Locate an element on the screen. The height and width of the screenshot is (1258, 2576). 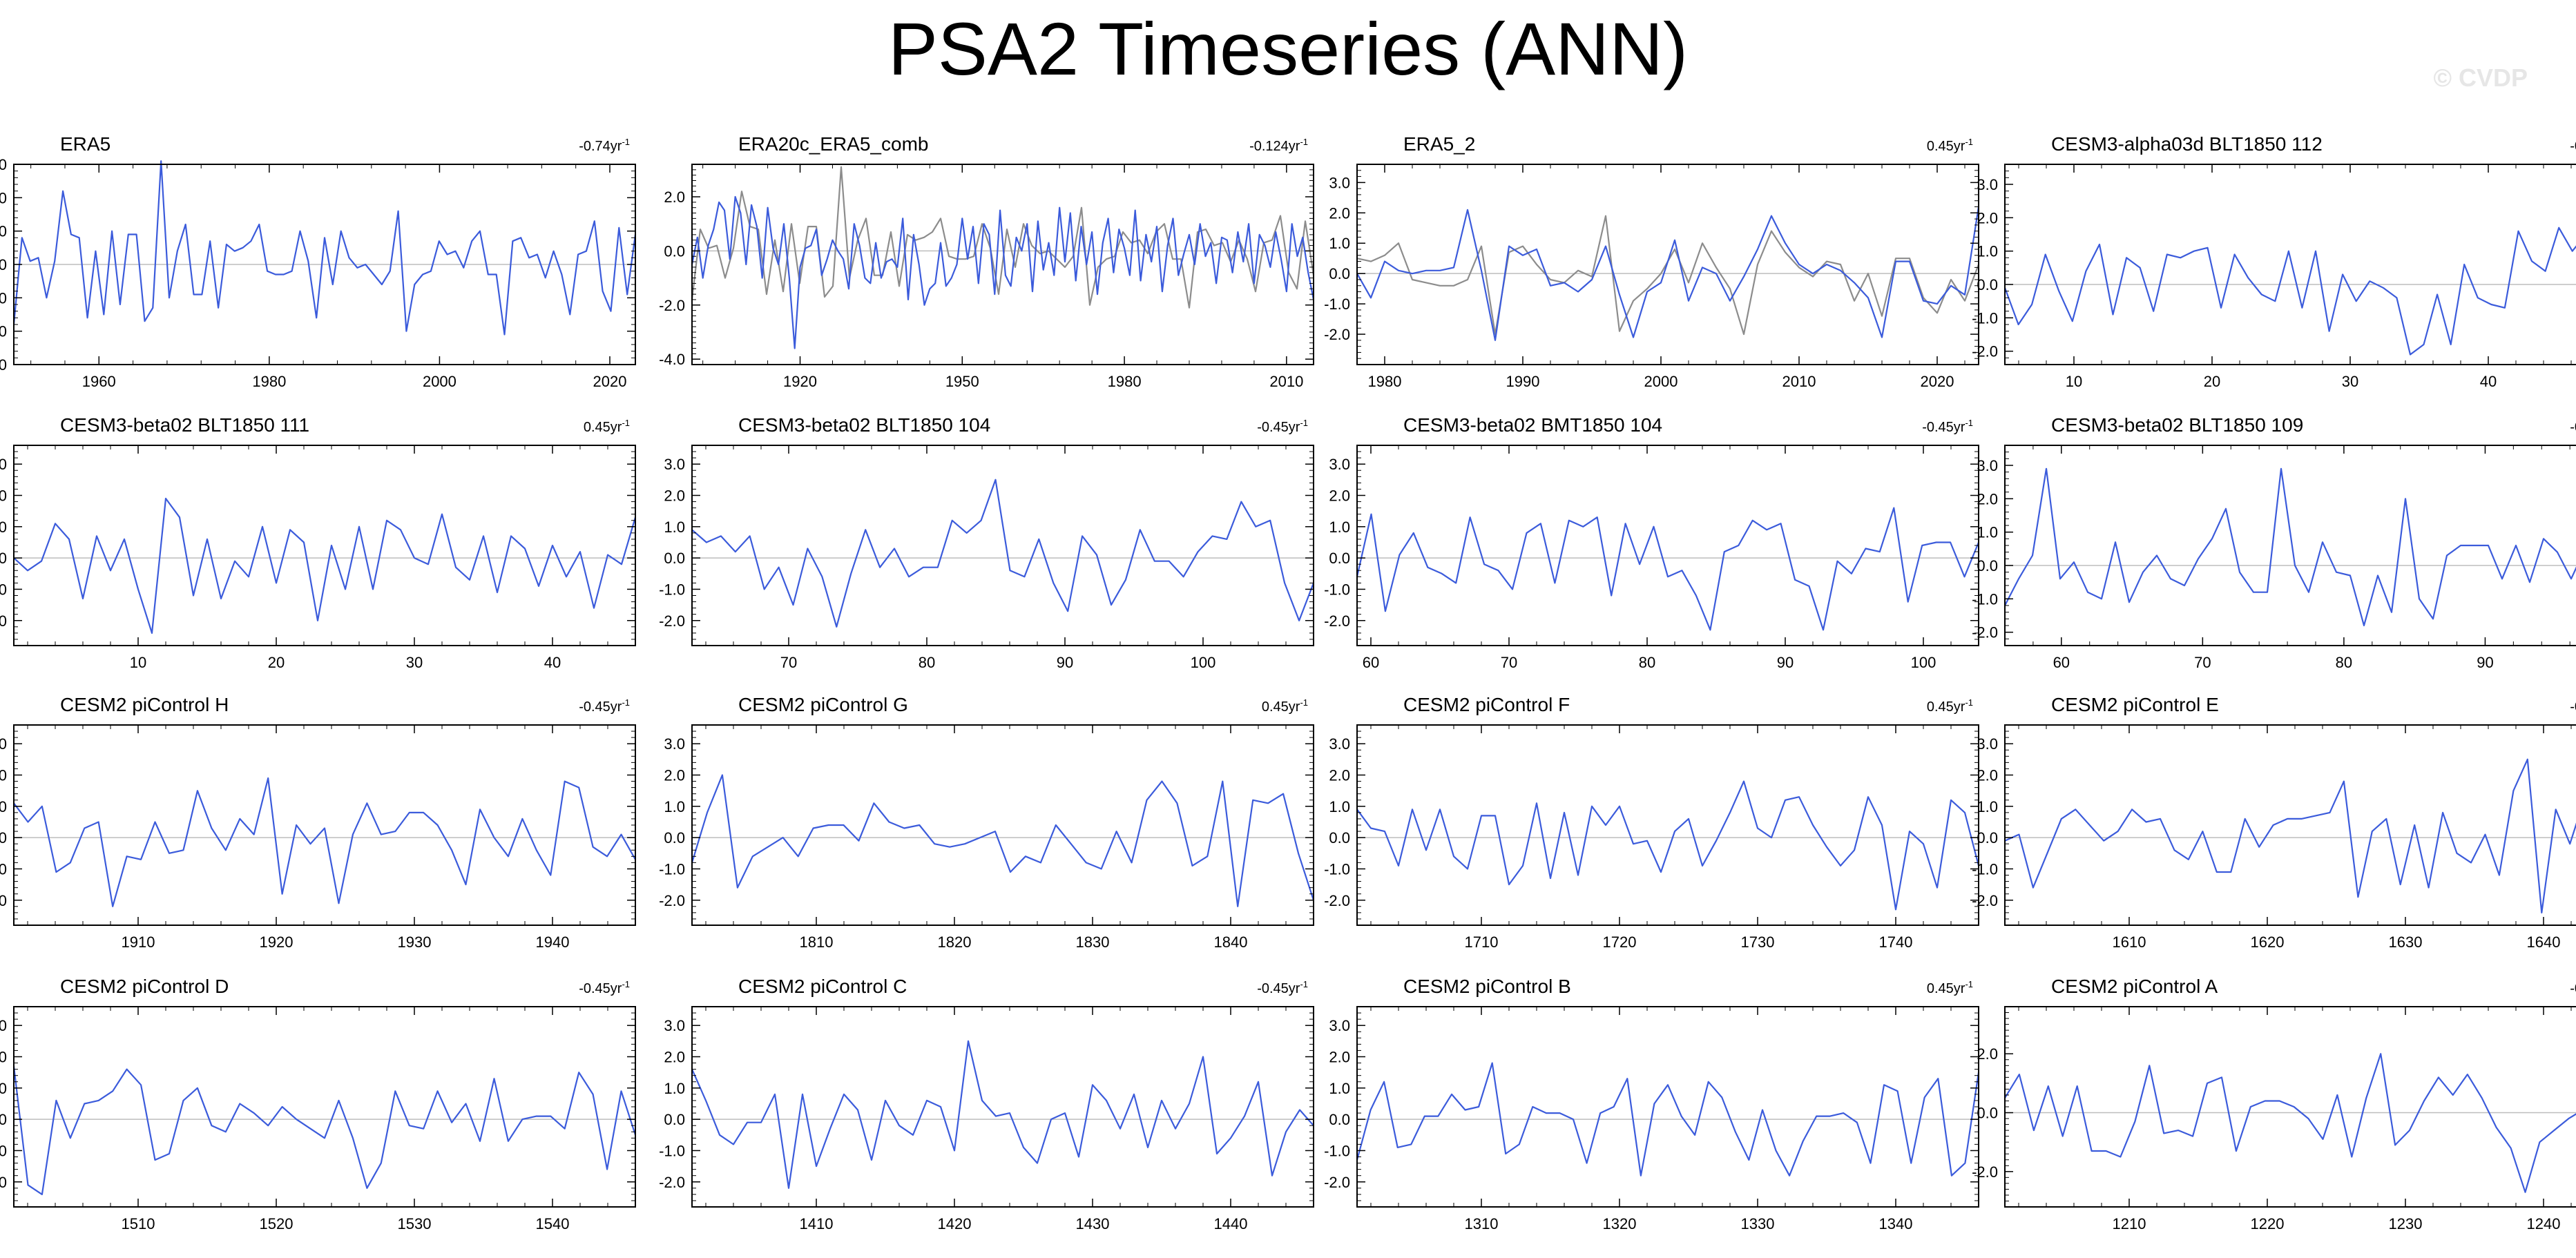
xtick-label: 1540 is located at coordinates (553, 1223).